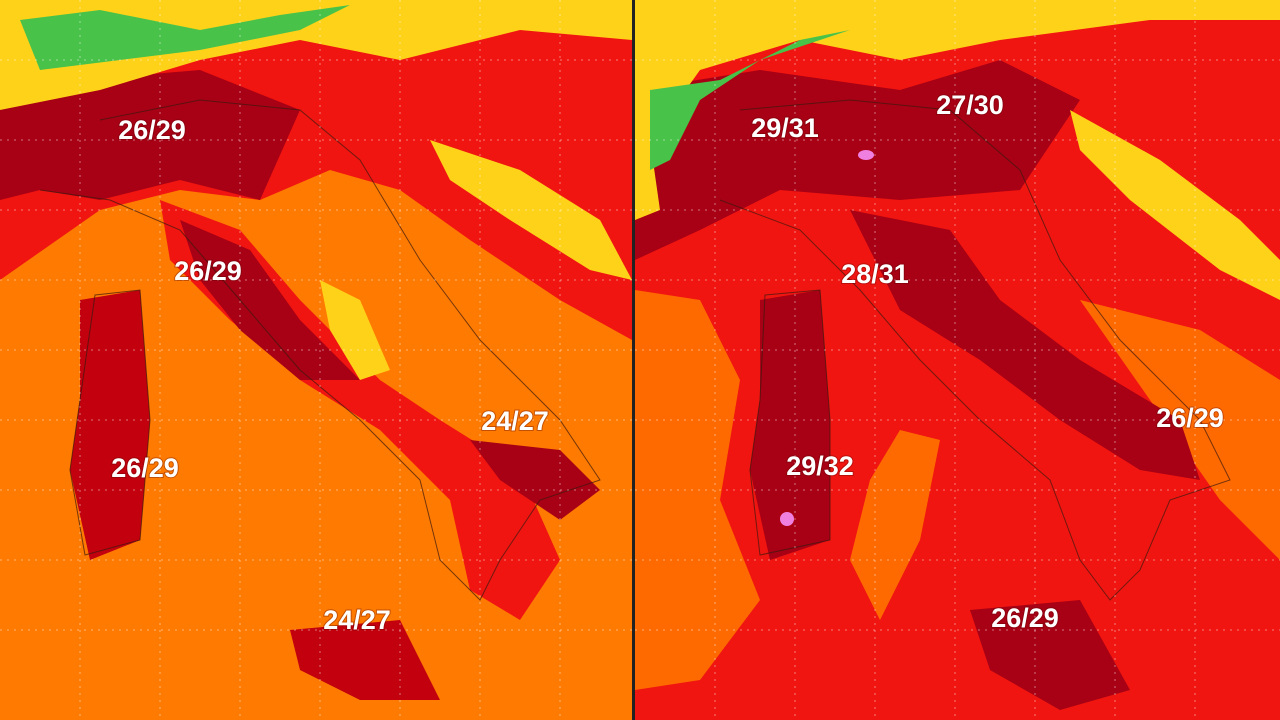 Image resolution: width=1280 pixels, height=720 pixels. Describe the element at coordinates (820, 466) in the screenshot. I see `temperature-label: 29/32` at that location.